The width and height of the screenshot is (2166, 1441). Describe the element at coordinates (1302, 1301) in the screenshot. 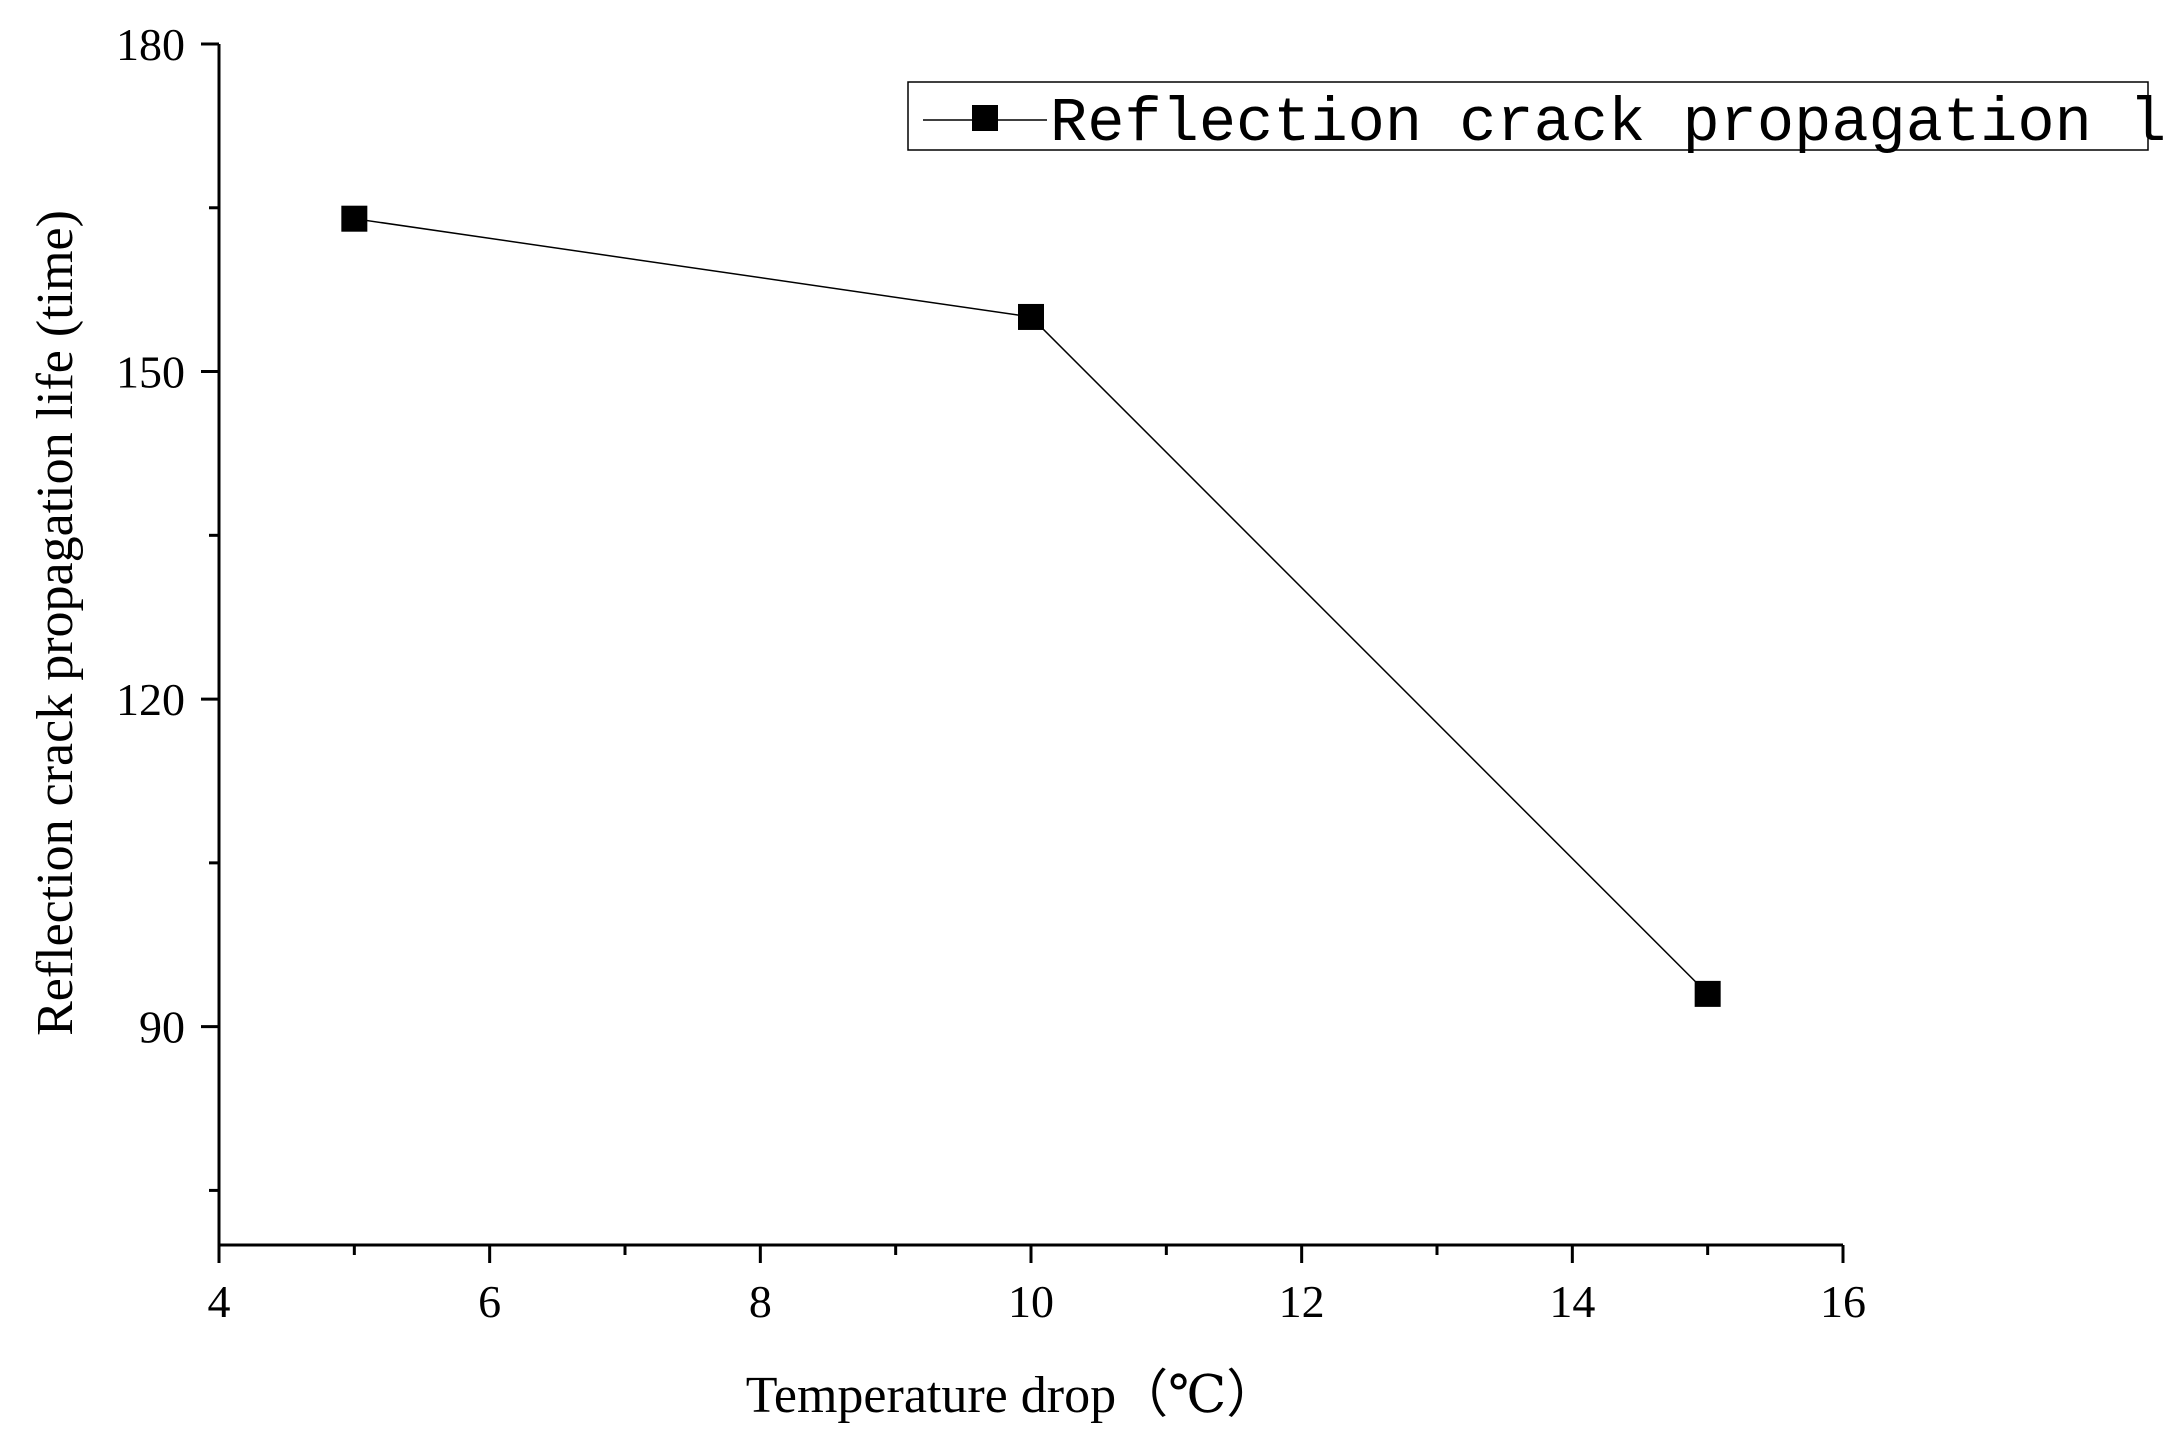

I see `x-tick-label: 12` at that location.